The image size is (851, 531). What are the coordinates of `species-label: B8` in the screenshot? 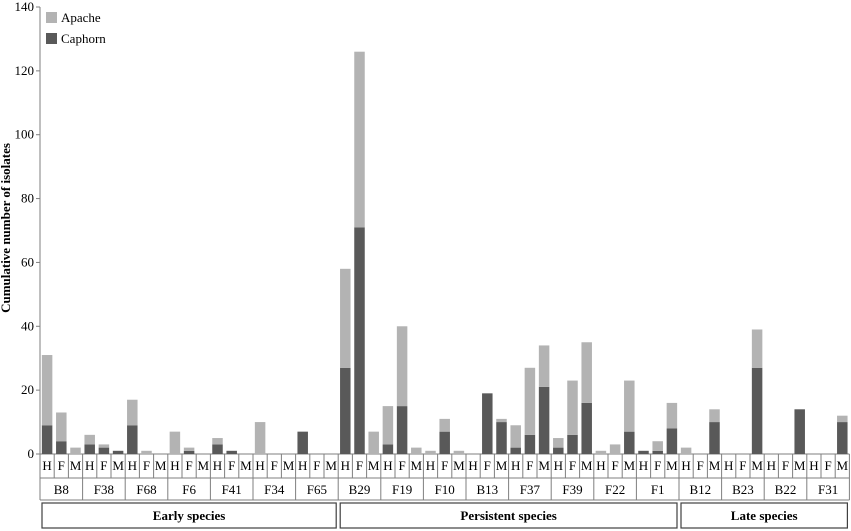 It's located at (61, 489).